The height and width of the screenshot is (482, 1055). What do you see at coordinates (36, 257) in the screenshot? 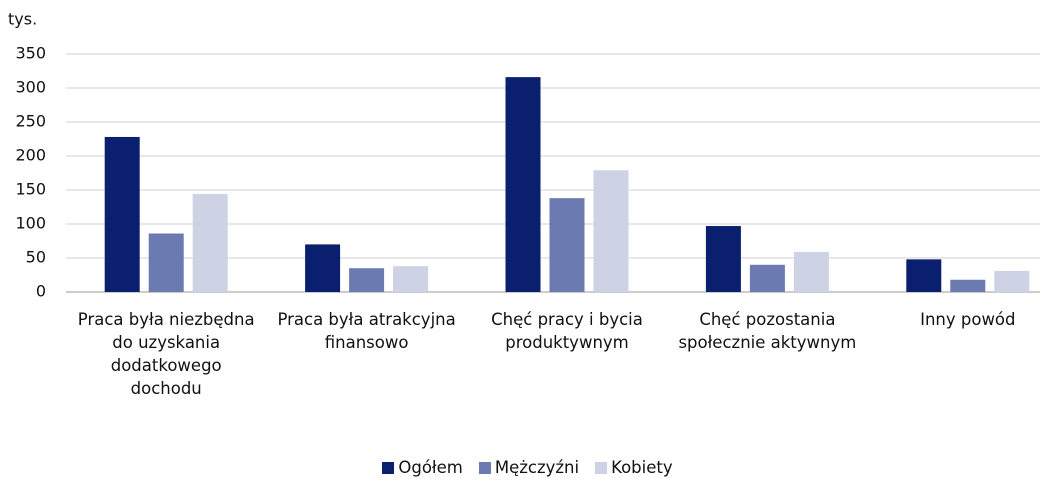
I see `y-tick-label: 50` at bounding box center [36, 257].